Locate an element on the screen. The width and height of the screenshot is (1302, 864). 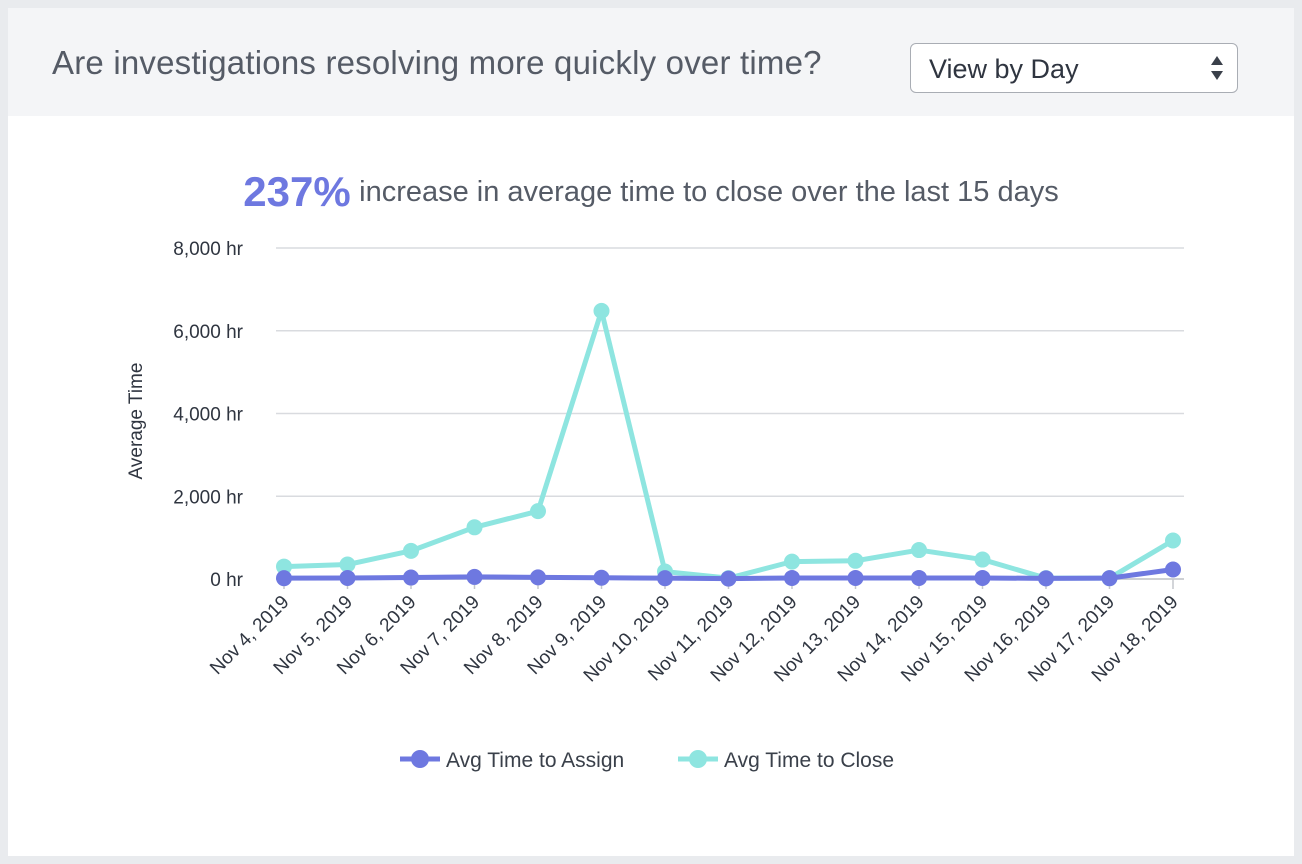
y-tick-label: 4,000 hr is located at coordinates (208, 415).